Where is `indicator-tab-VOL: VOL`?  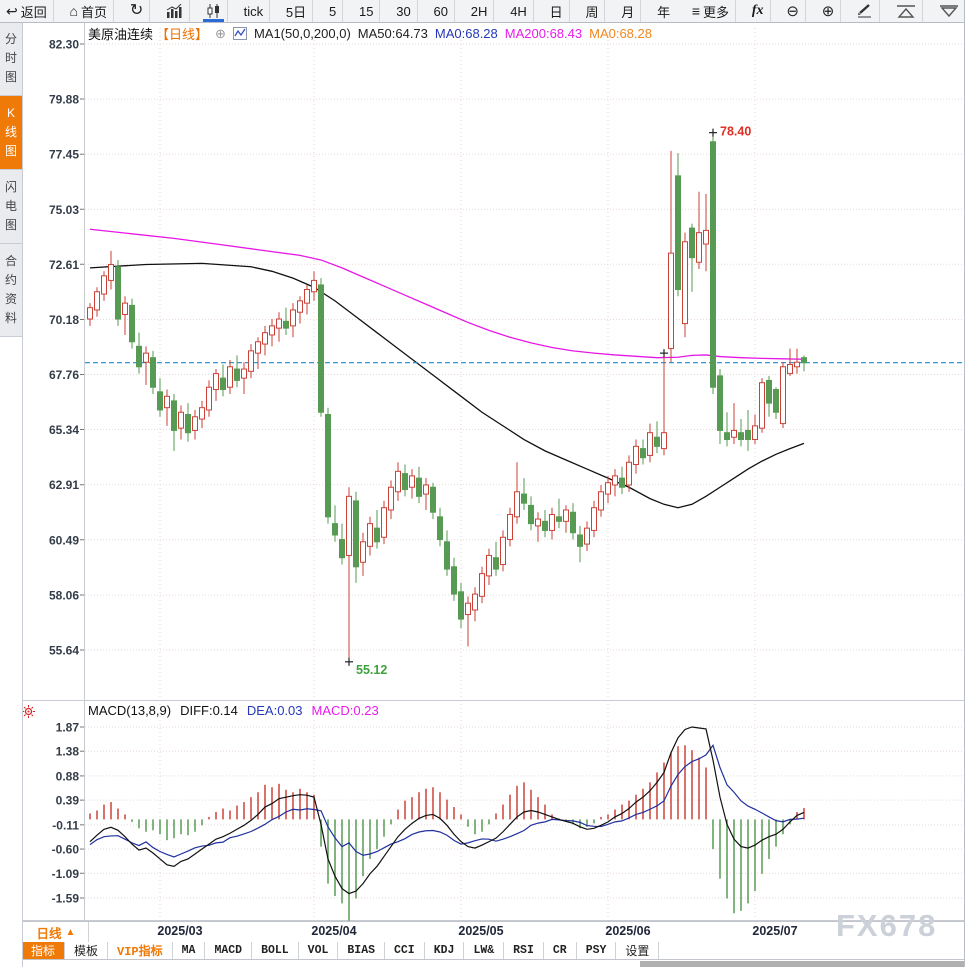
indicator-tab-VOL: VOL is located at coordinates (319, 950).